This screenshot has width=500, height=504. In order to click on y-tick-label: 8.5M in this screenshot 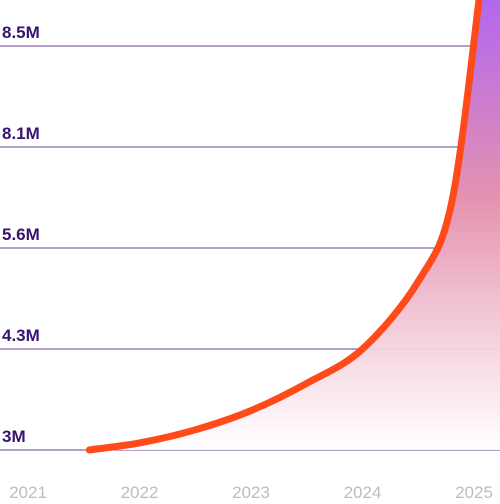, I will do `click(21, 32)`.